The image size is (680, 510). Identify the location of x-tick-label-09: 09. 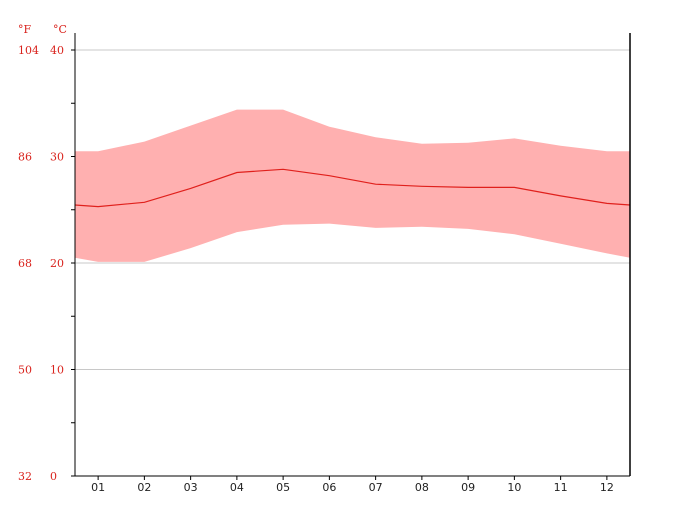
(468, 487).